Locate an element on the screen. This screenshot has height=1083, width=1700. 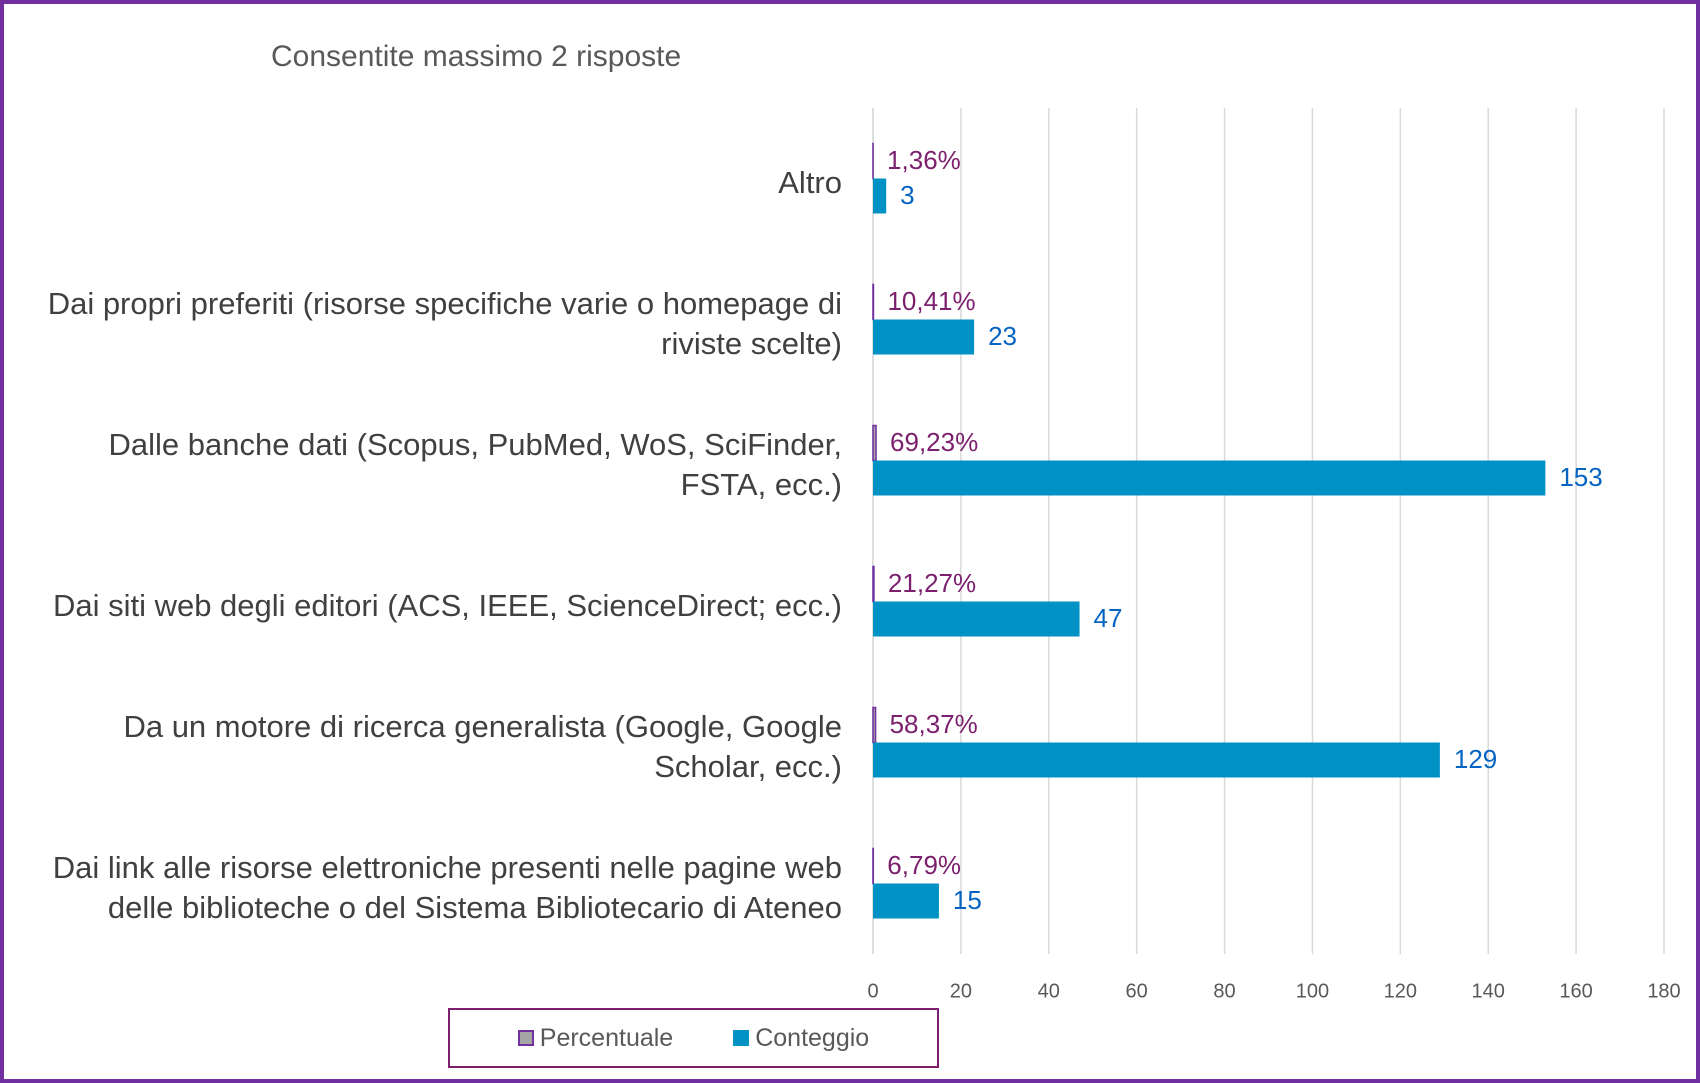
x-tick-label: 40 is located at coordinates (1049, 991).